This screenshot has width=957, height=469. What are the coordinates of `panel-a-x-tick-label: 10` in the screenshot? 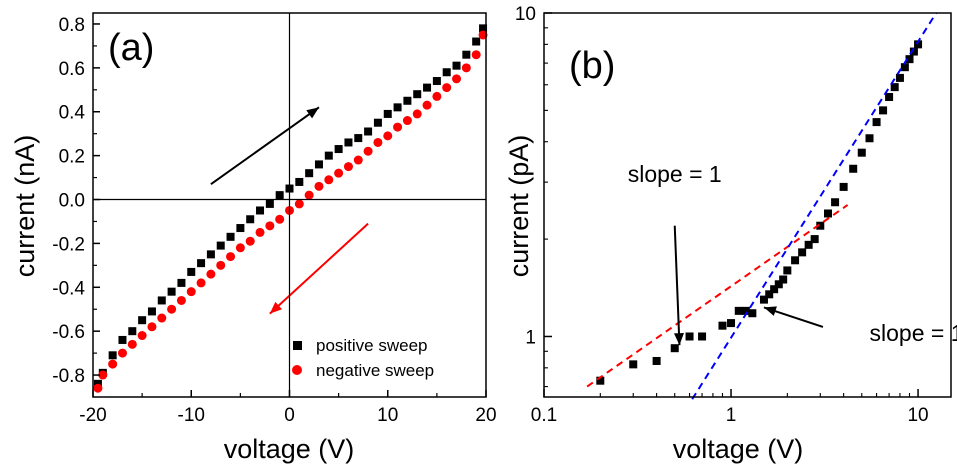 It's located at (387, 415).